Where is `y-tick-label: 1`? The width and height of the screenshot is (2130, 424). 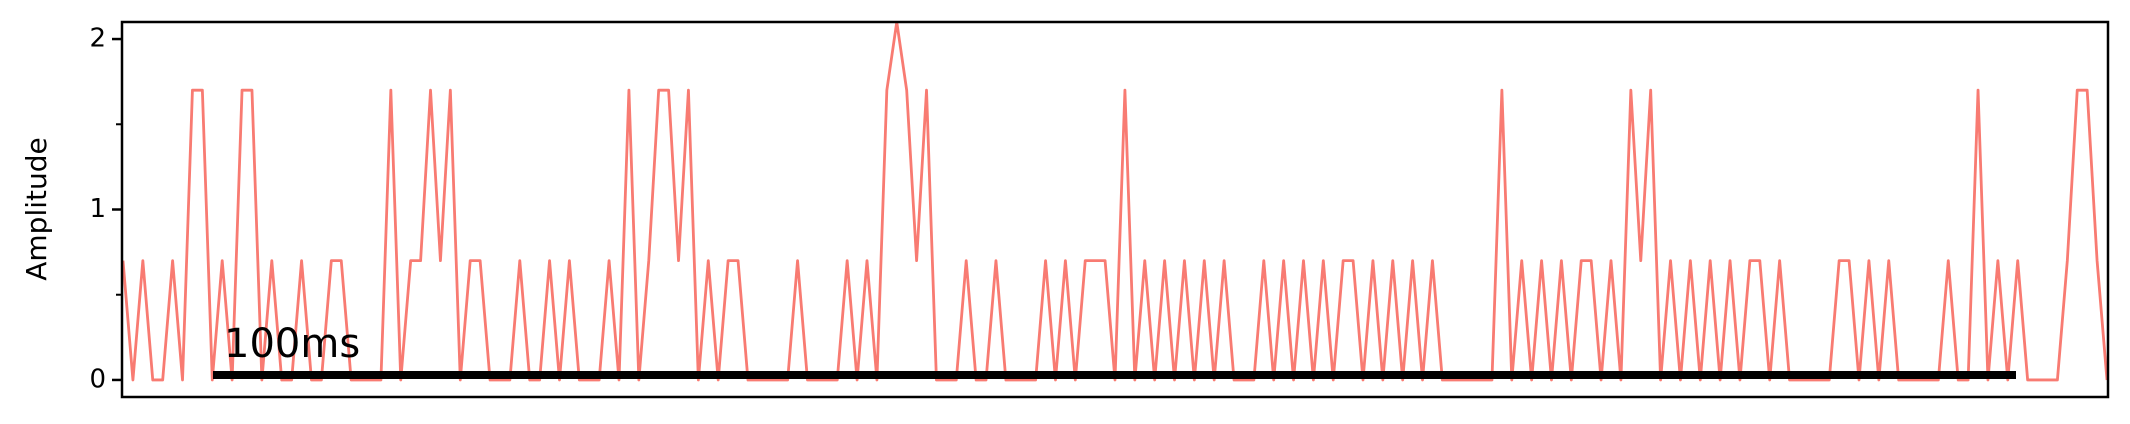 y-tick-label: 1 is located at coordinates (97, 209).